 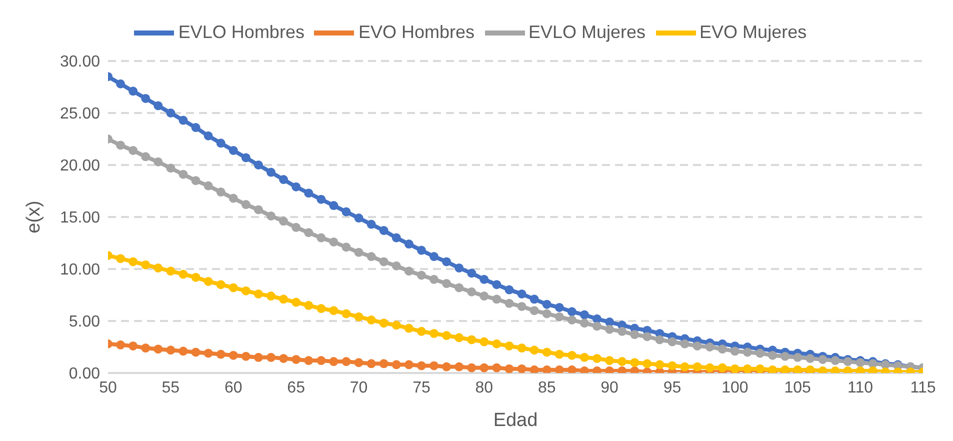 What do you see at coordinates (84, 374) in the screenshot?
I see `y-tick-label: 0.00` at bounding box center [84, 374].